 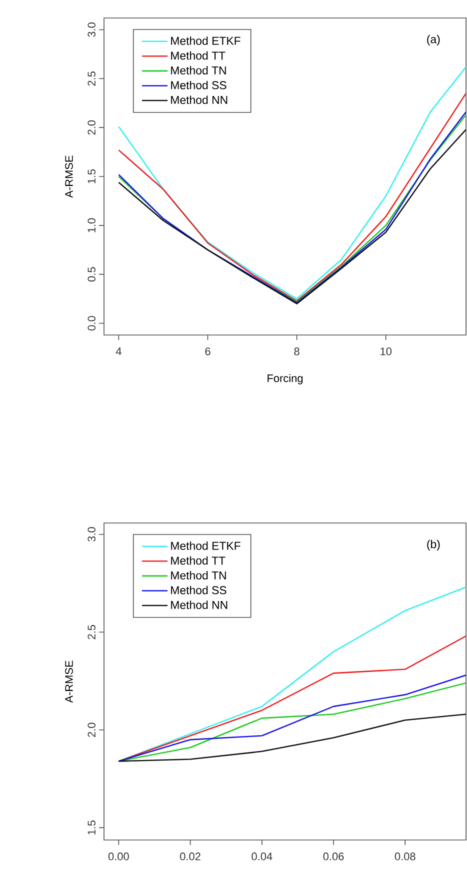 I want to click on x-axis-title: Forcing, so click(x=285, y=379).